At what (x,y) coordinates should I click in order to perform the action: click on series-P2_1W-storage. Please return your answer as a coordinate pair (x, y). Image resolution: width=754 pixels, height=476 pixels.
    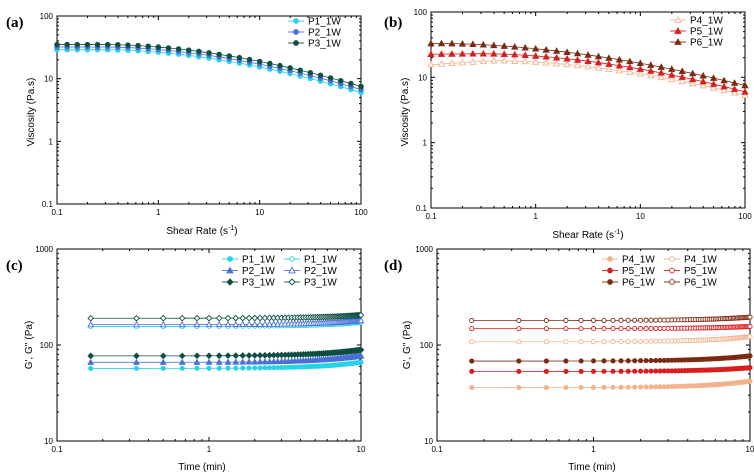
    Looking at the image, I should click on (226, 358).